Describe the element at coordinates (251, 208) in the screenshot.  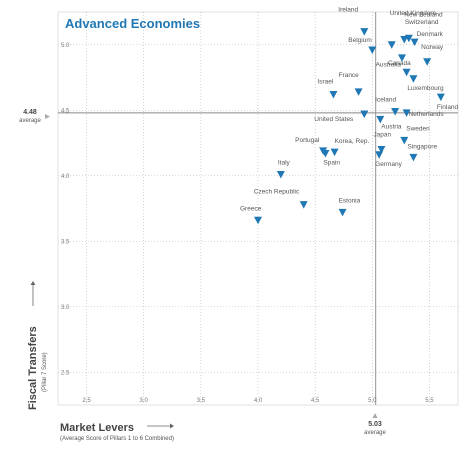
I see `point-label: Greece` at that location.